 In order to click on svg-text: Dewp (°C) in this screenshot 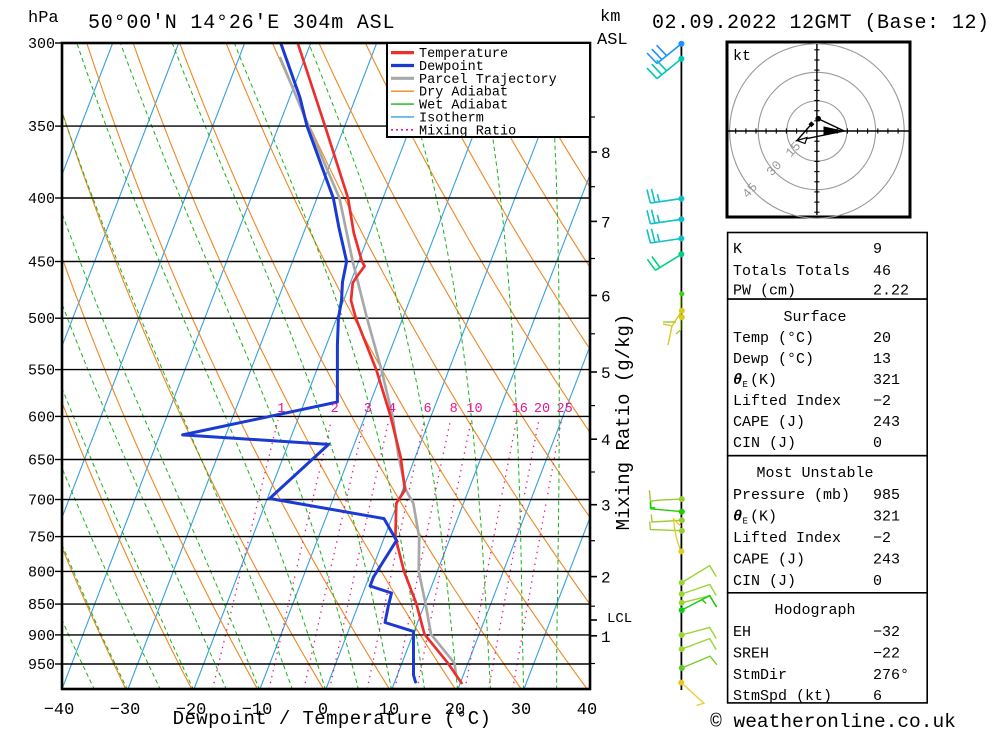, I will do `click(773, 359)`.